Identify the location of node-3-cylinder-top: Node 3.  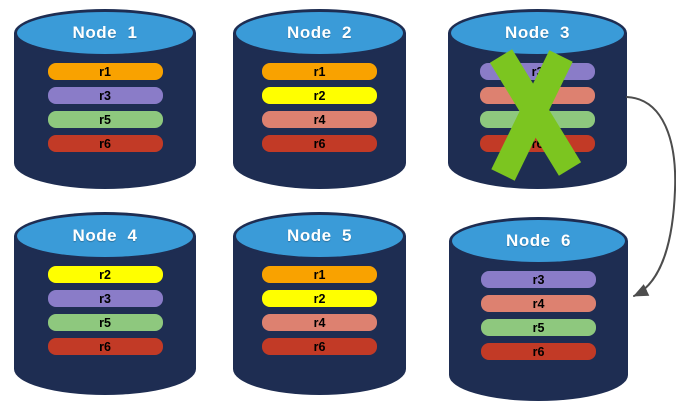
(537, 33).